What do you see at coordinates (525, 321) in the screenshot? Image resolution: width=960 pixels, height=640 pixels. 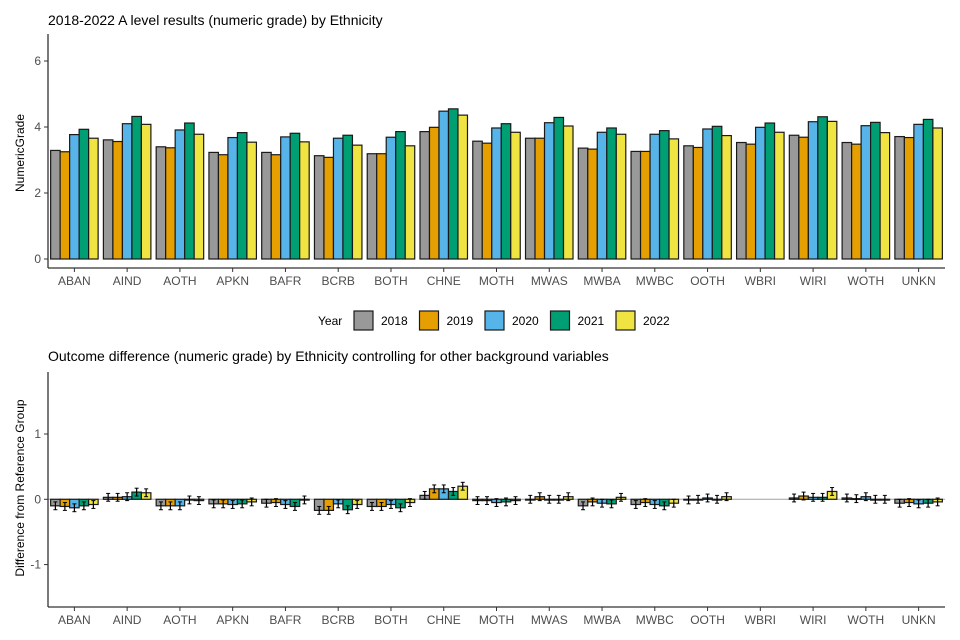 I see `legend-label-2020: 2020` at bounding box center [525, 321].